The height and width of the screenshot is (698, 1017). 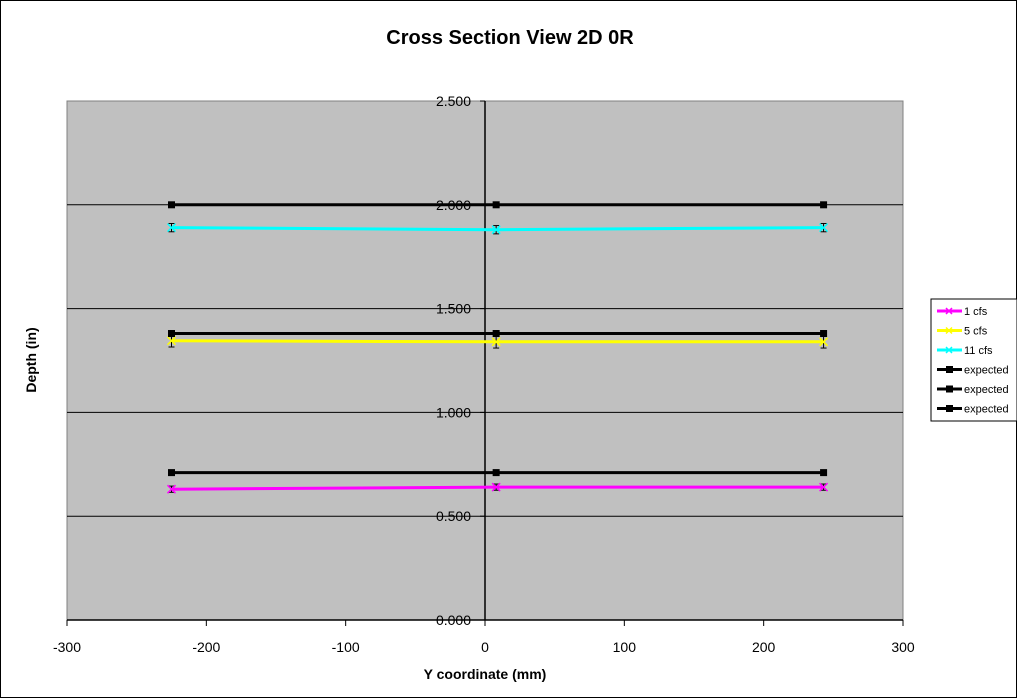 I want to click on legend-item: 1 cfs, so click(x=962, y=312).